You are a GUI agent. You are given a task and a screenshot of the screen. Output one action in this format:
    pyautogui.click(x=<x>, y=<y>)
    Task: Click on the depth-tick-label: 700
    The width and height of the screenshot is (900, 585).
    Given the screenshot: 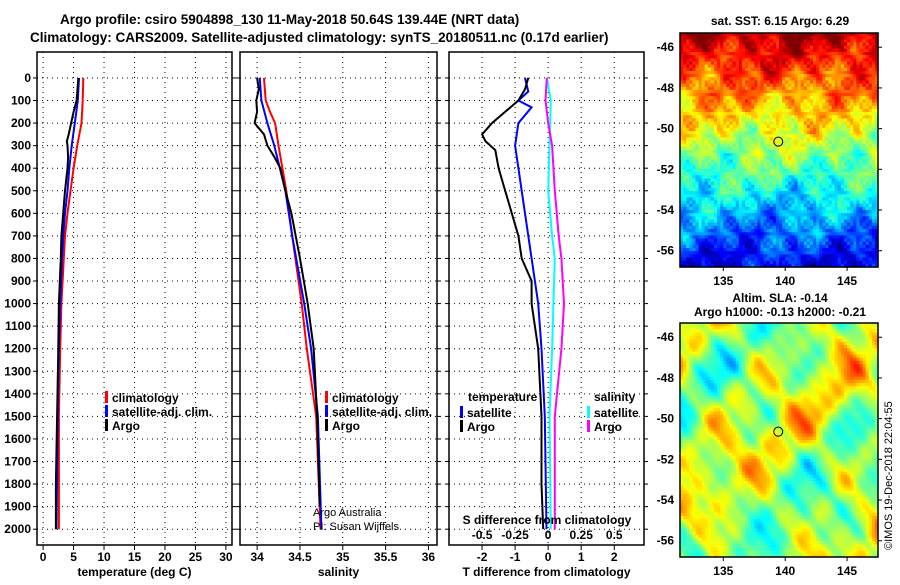 What is the action you would take?
    pyautogui.click(x=21, y=236)
    